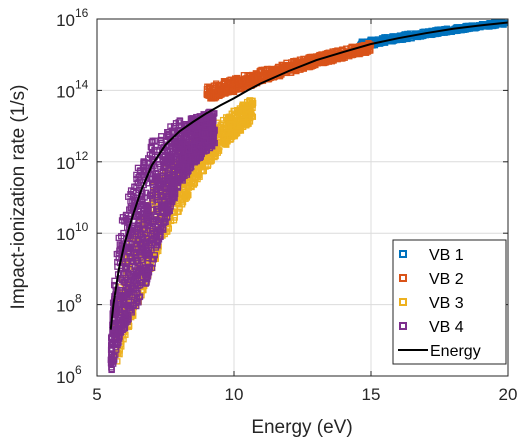 The width and height of the screenshot is (519, 445). I want to click on x-tick-label: 5, so click(96, 394).